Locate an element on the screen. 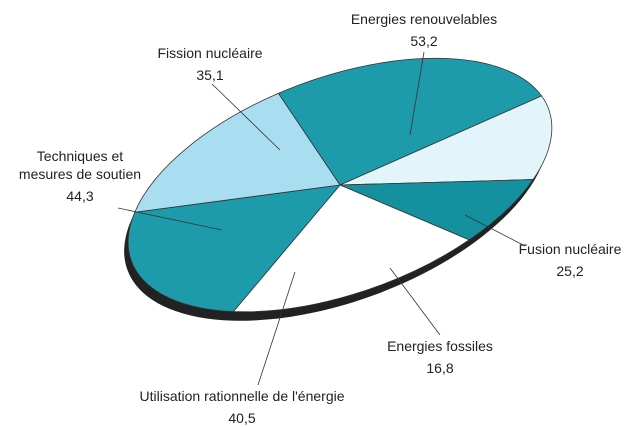  slice-label: Fusion nucléaire is located at coordinates (570, 249).